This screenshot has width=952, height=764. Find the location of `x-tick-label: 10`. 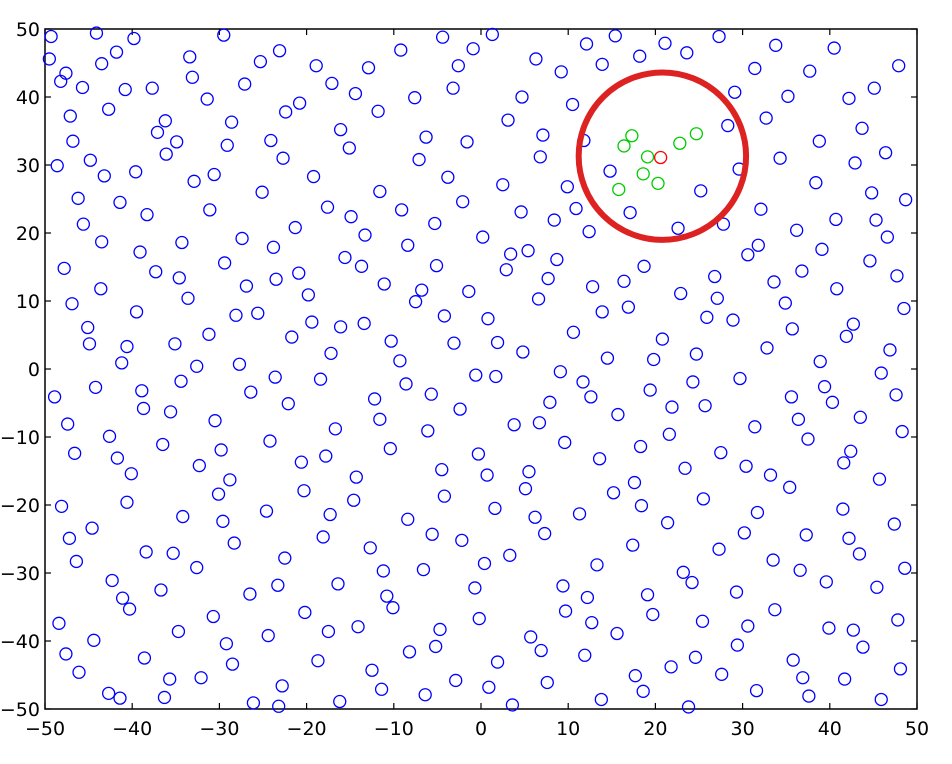

x-tick-label: 10 is located at coordinates (568, 729).